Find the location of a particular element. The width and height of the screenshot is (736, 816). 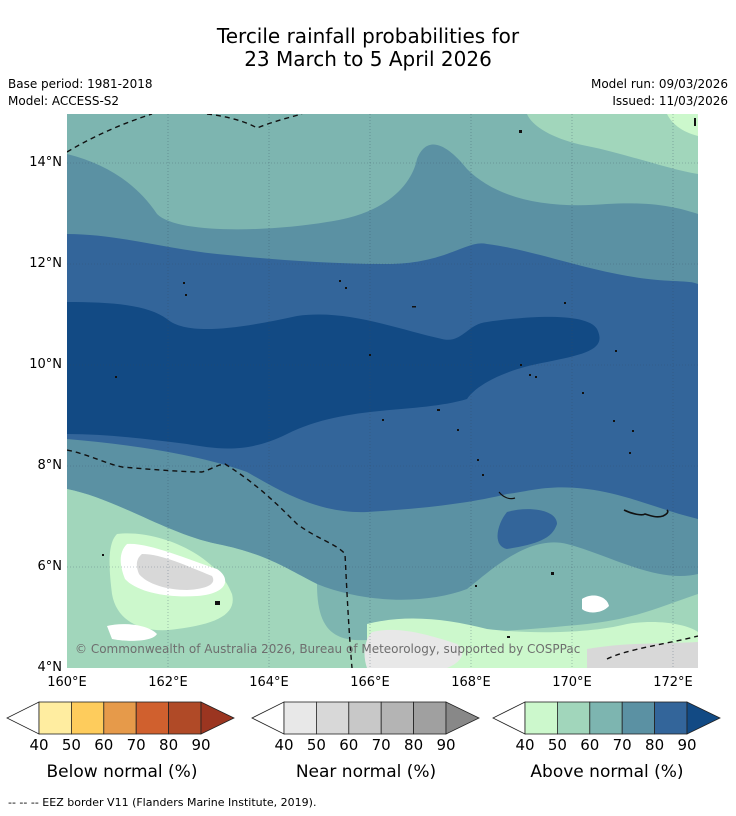

band-above-80-patch is located at coordinates (527, 529).